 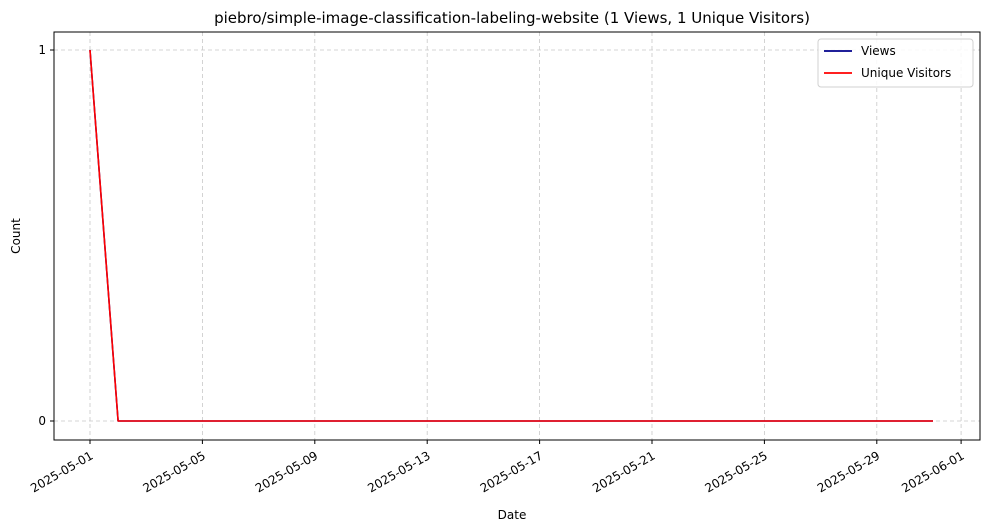 I want to click on legend: Views Unique Visitors, so click(x=895, y=63).